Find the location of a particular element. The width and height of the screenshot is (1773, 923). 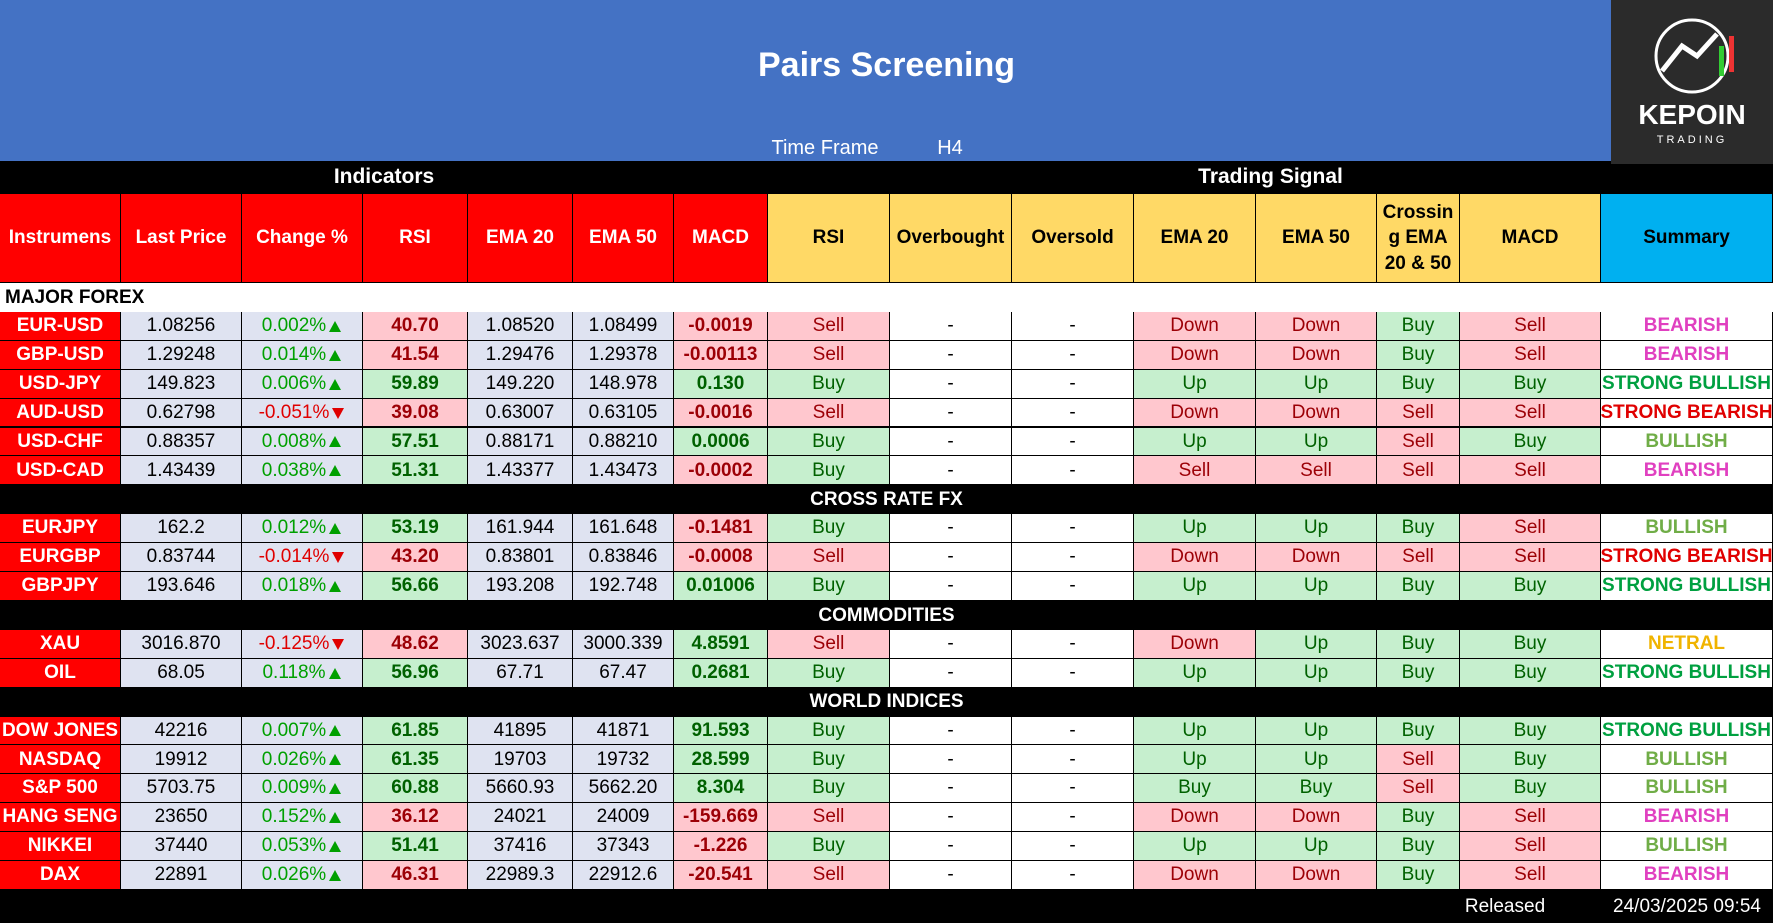

summary: NETRAL is located at coordinates (1687, 644).